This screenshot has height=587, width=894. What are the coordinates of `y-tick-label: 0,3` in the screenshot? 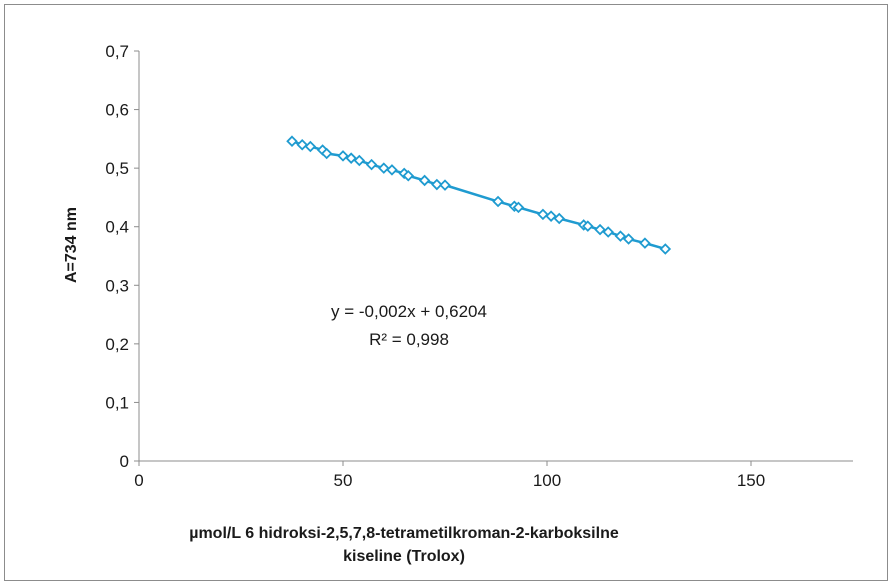 It's located at (117, 285).